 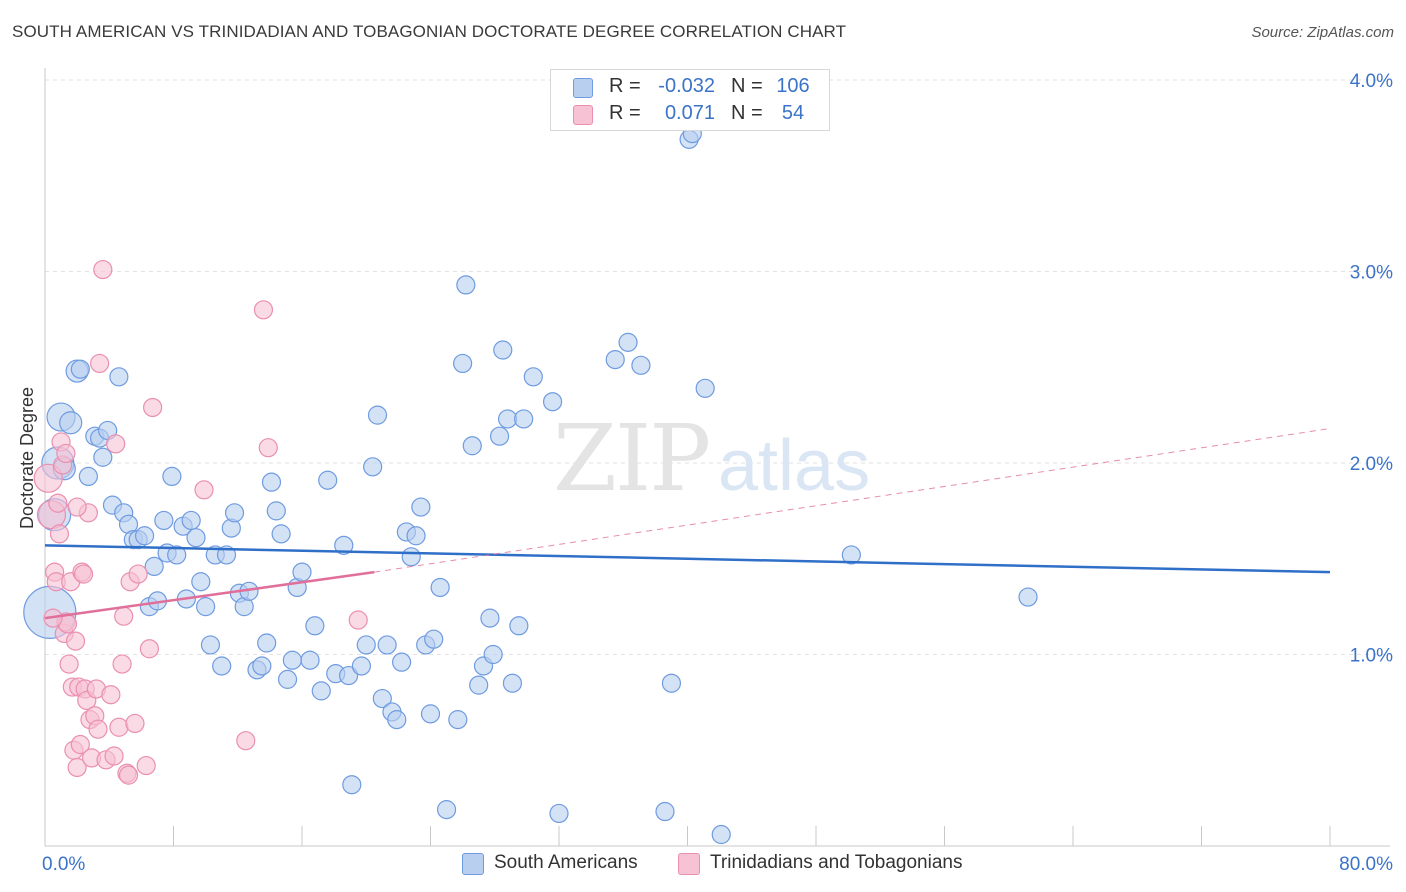 I want to click on legend-label: South Americans, so click(x=566, y=862).